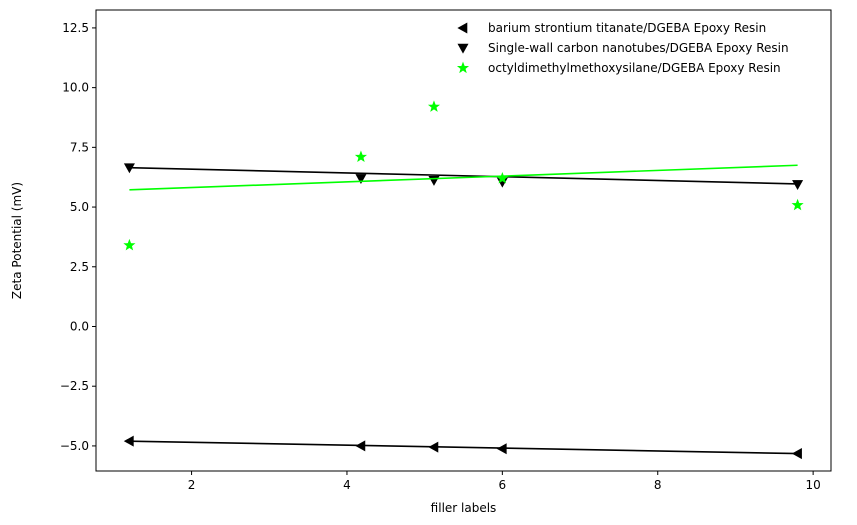  I want to click on x-axis-label: filler labels, so click(464, 508).